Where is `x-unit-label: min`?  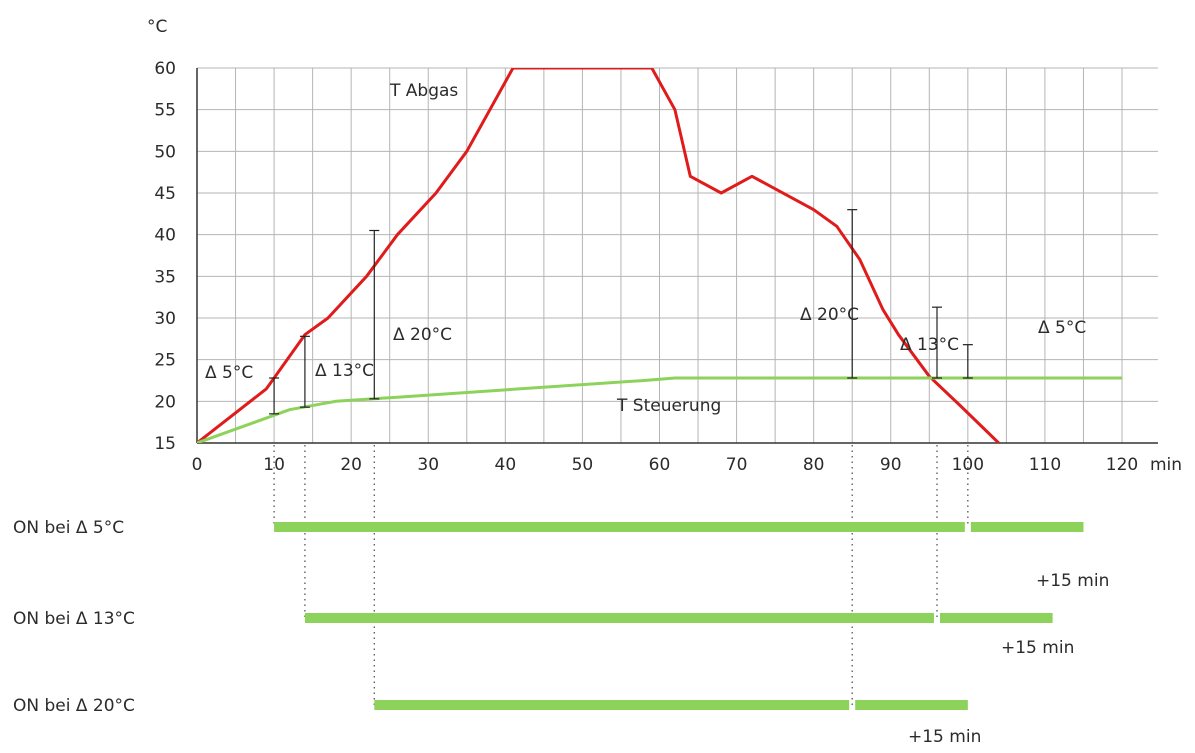 x-unit-label: min is located at coordinates (1166, 465).